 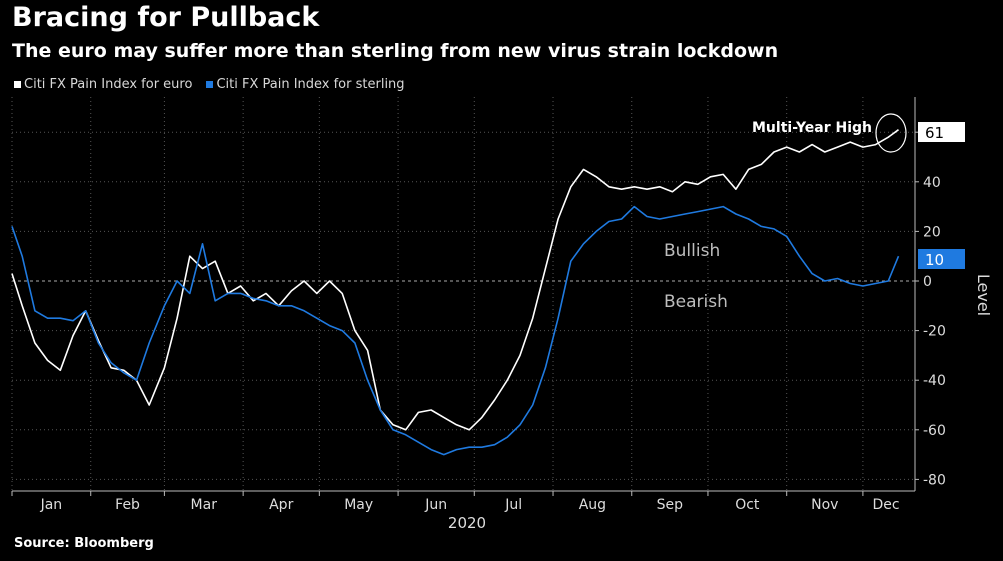 What do you see at coordinates (281, 505) in the screenshot?
I see `x-tick-label: Apr` at bounding box center [281, 505].